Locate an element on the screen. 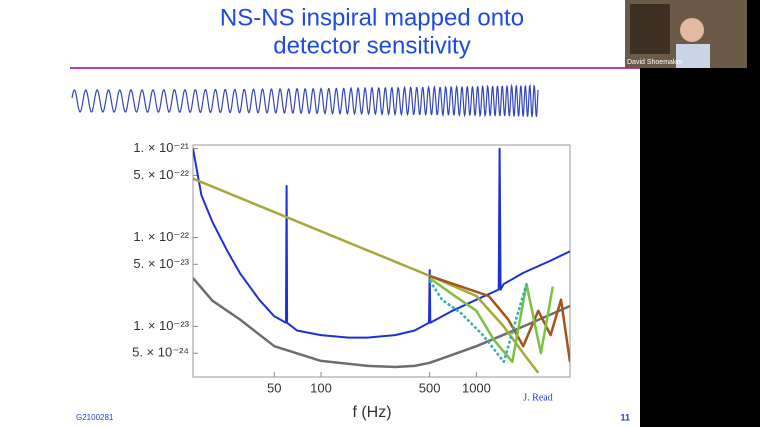  x-tick-label: 100 is located at coordinates (321, 387).